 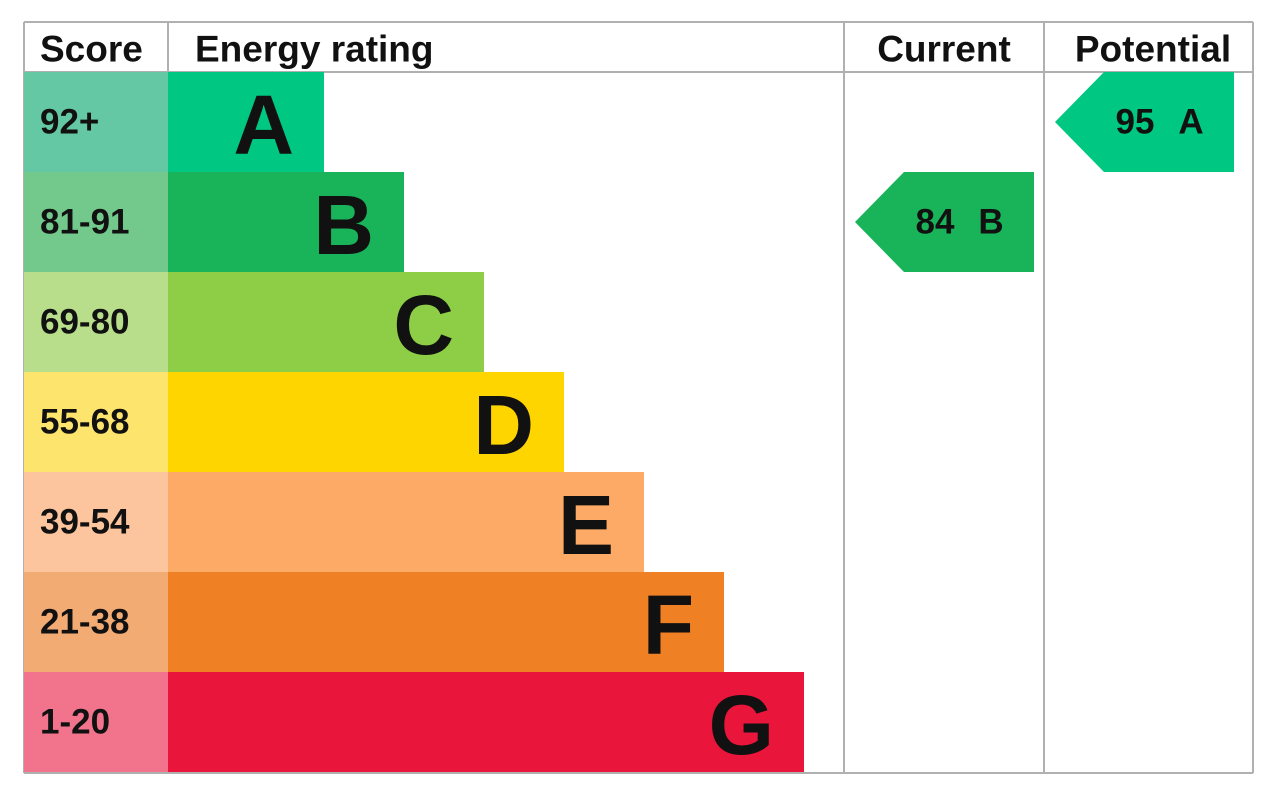 I want to click on header-score: Score, so click(x=91, y=49).